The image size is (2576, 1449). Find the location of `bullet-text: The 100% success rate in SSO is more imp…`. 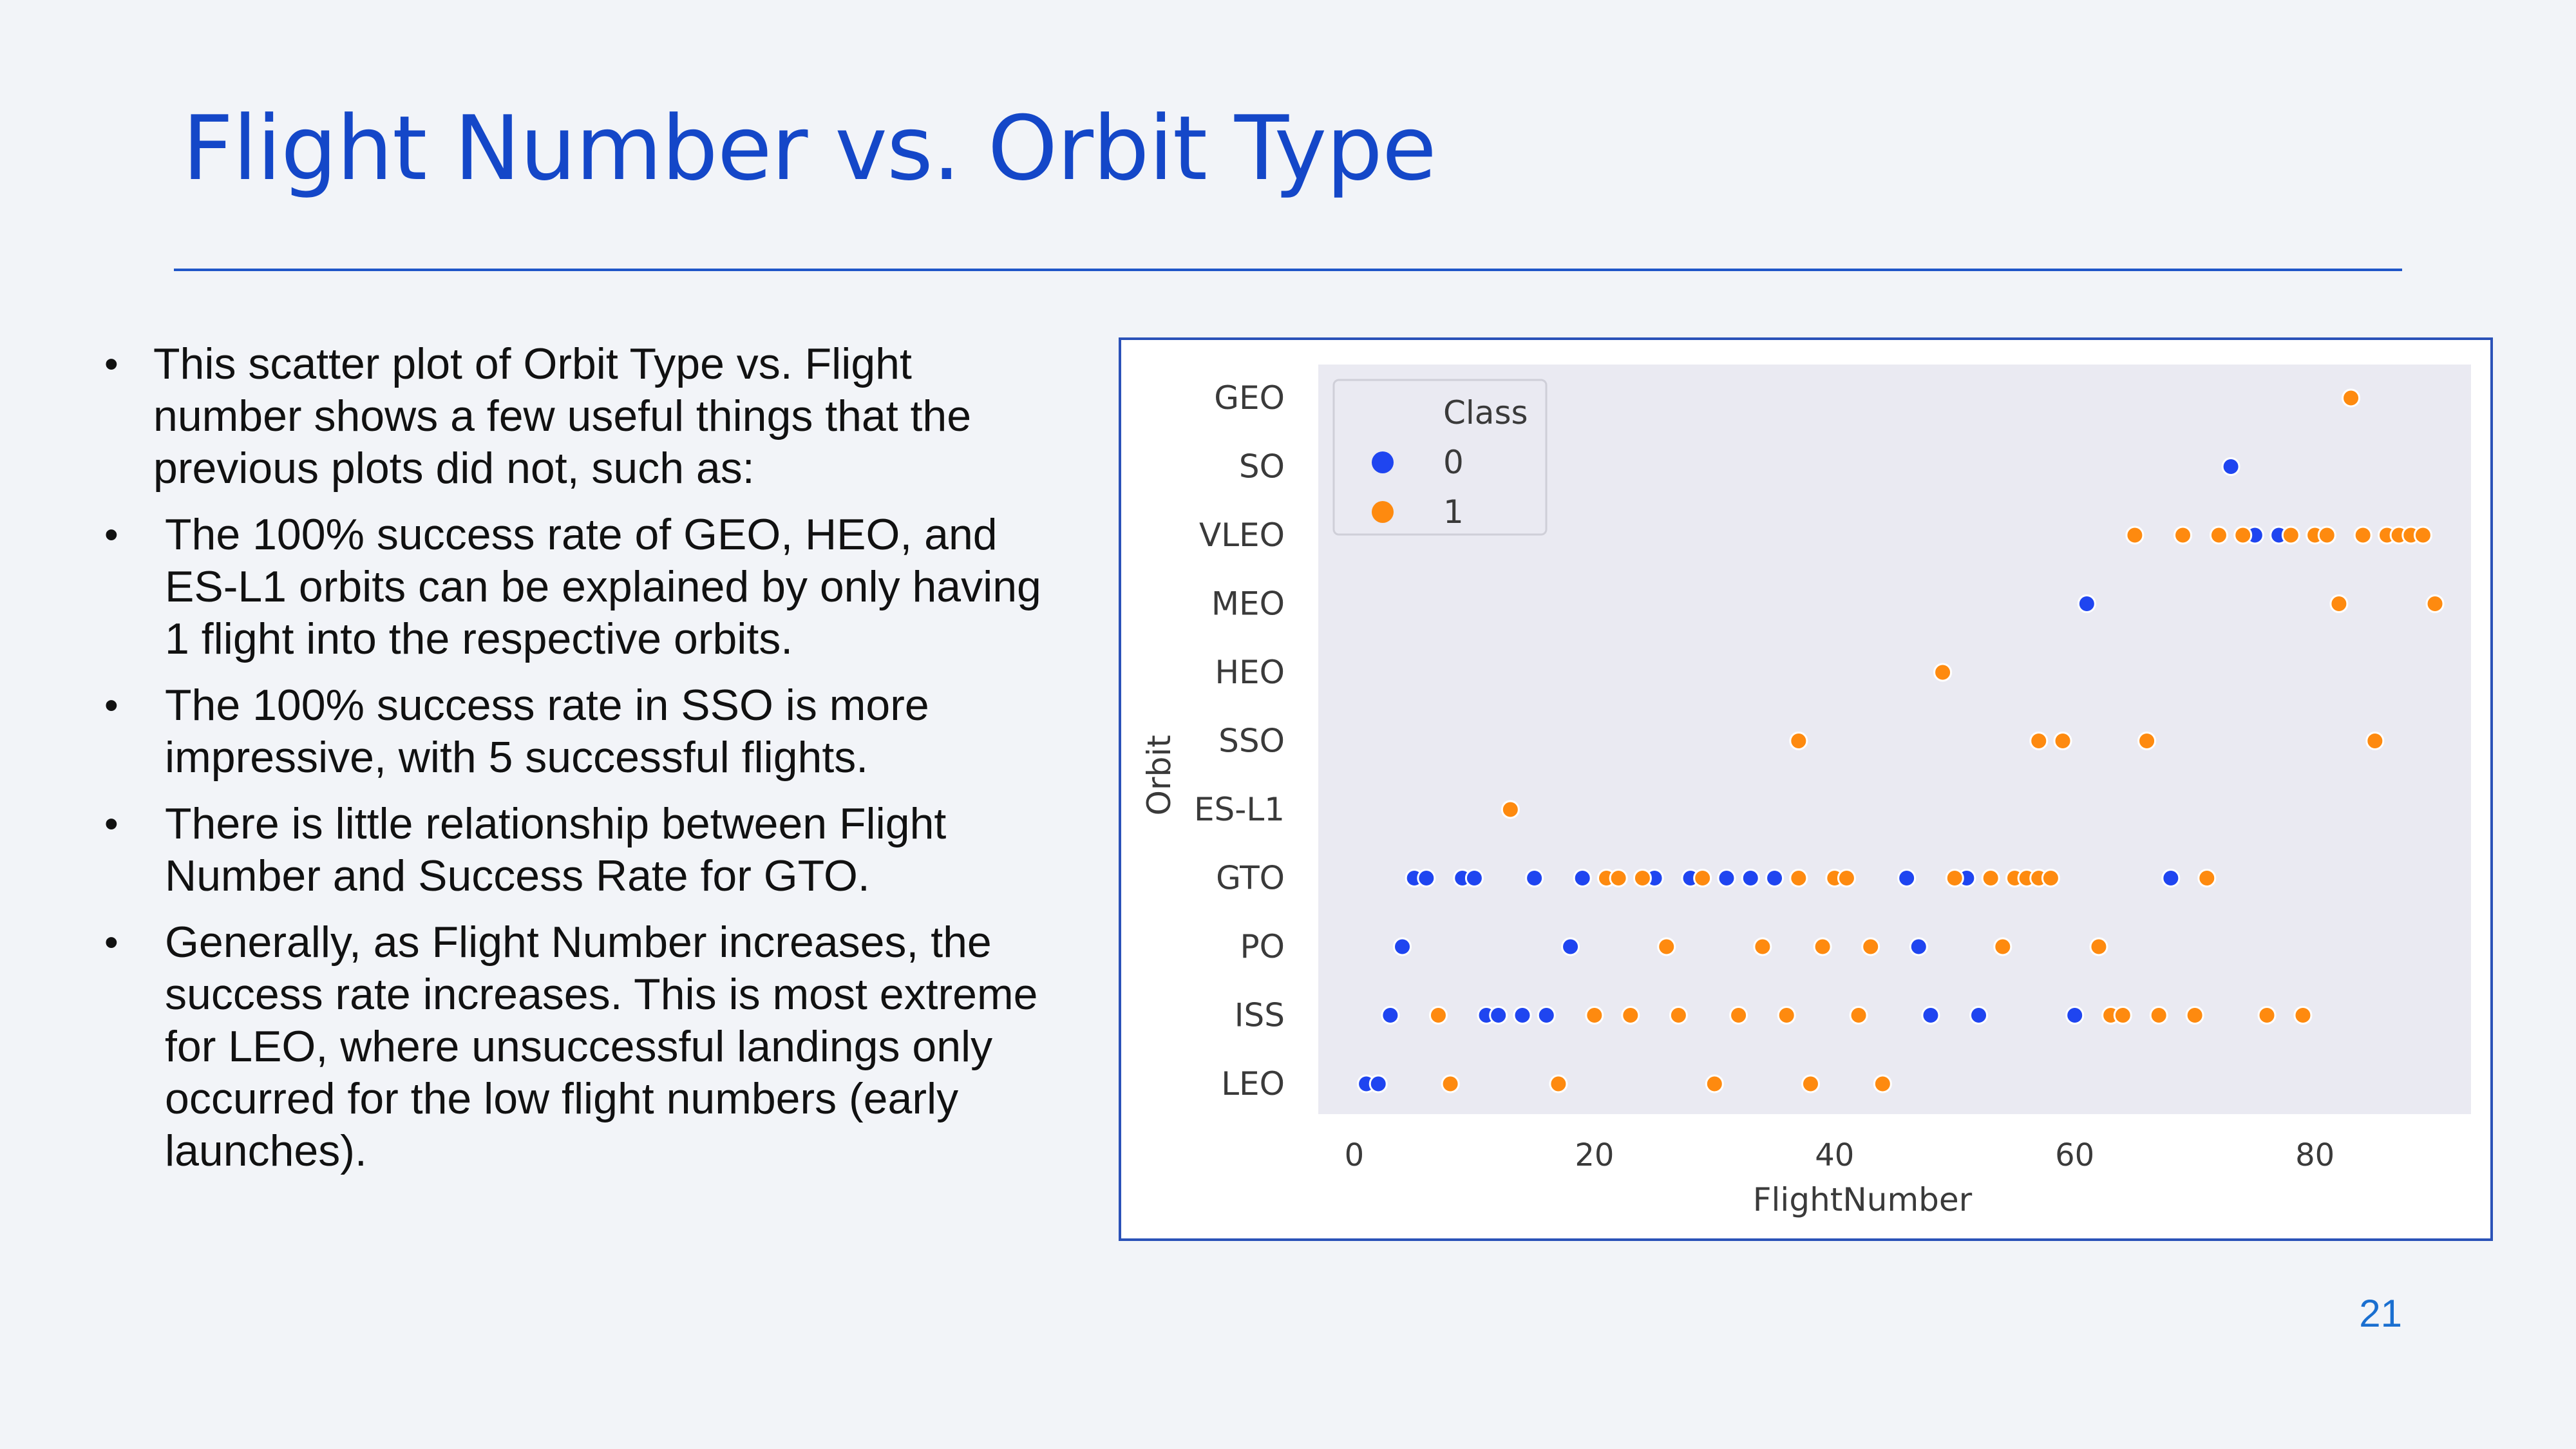

bullet-text: The 100% success rate in SSO is more imp… is located at coordinates (547, 731).